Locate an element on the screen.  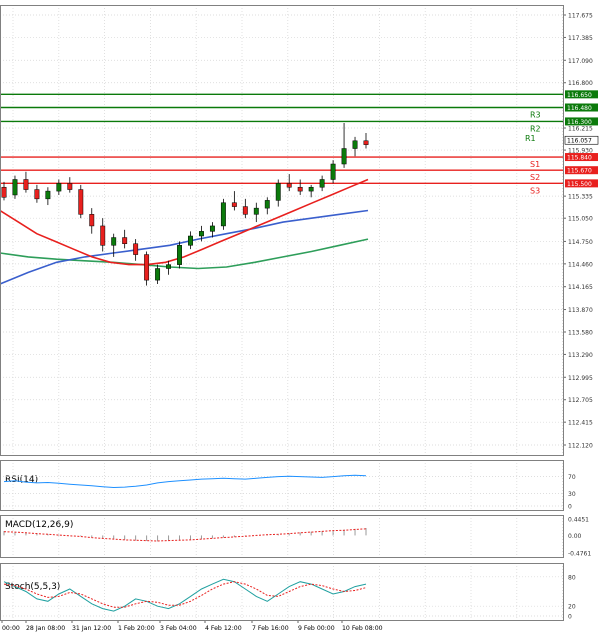
level-price-label: 116.650 is located at coordinates (579, 95).